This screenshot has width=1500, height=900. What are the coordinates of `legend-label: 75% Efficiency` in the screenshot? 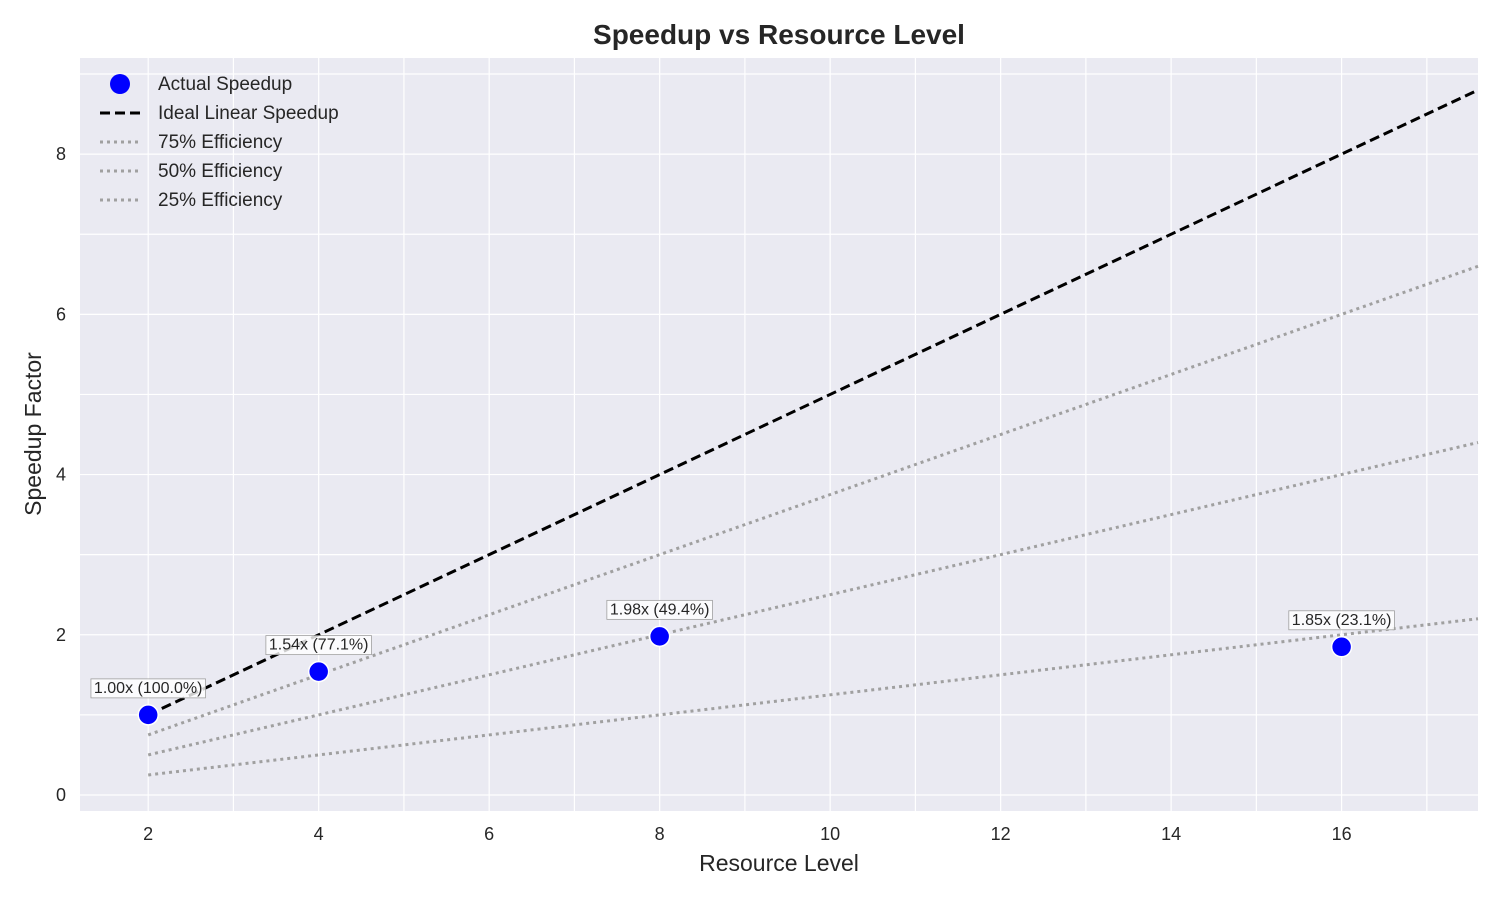 It's located at (220, 142).